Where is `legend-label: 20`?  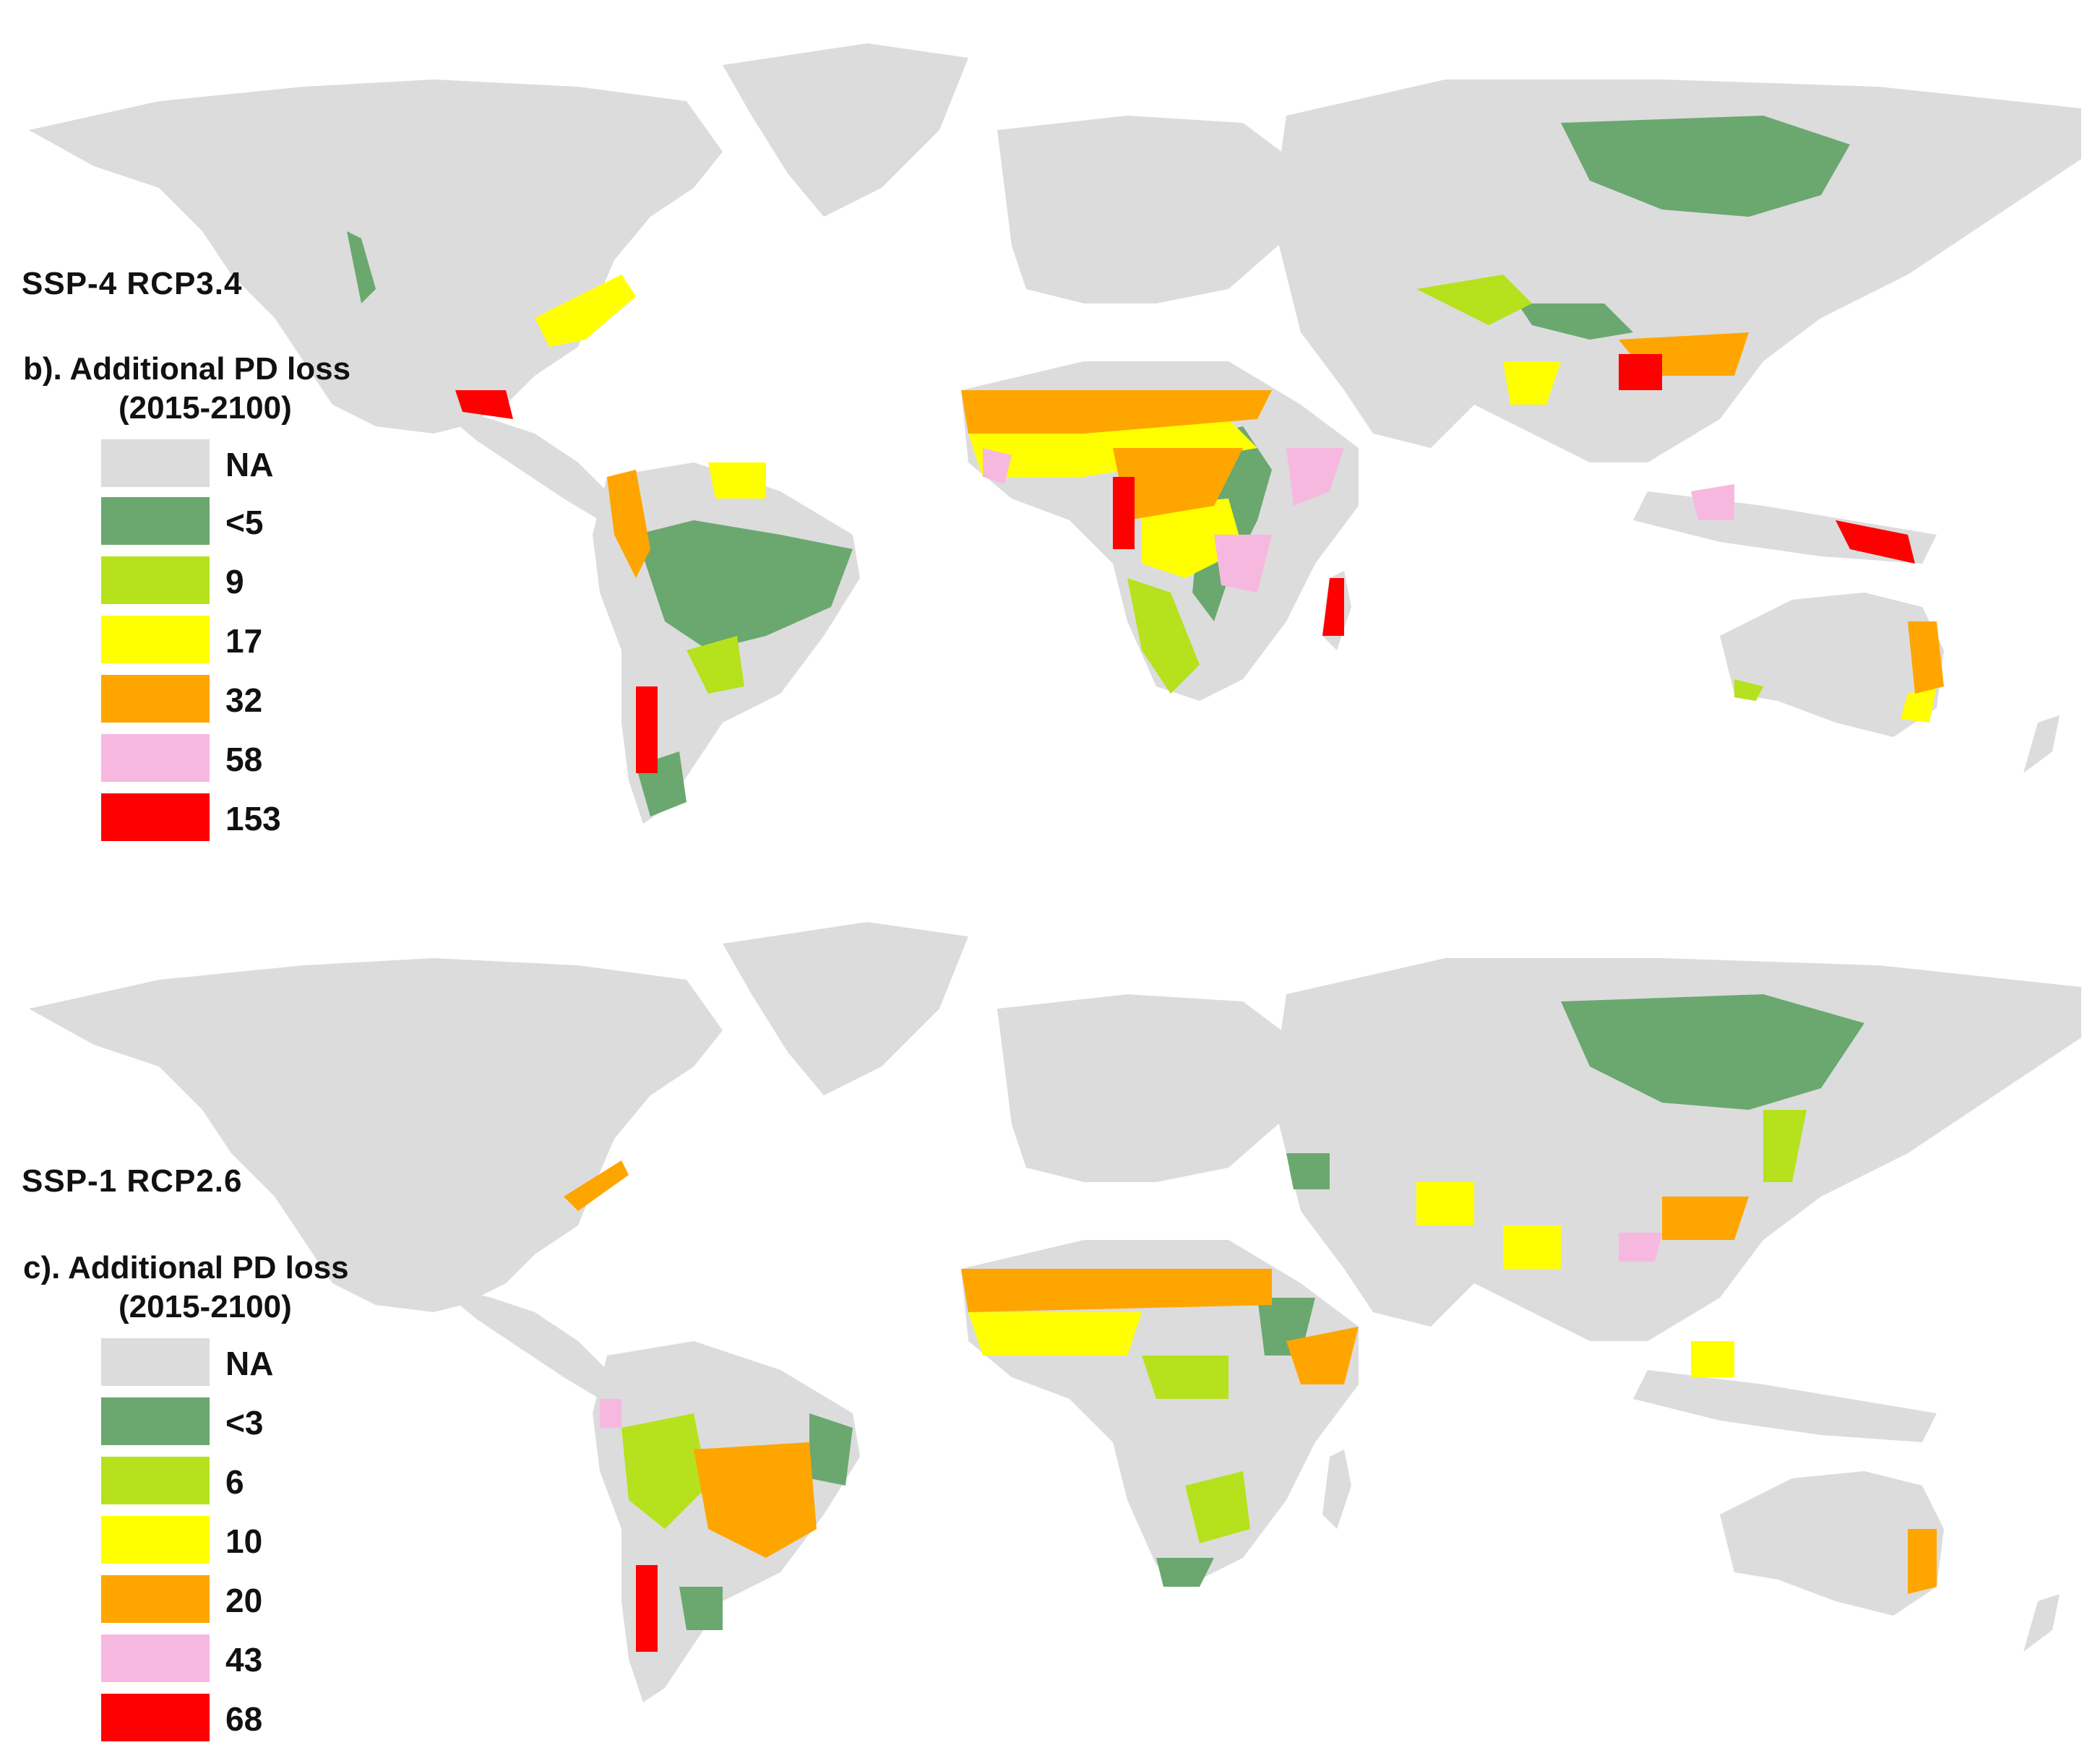
legend-label: 20 is located at coordinates (244, 1600).